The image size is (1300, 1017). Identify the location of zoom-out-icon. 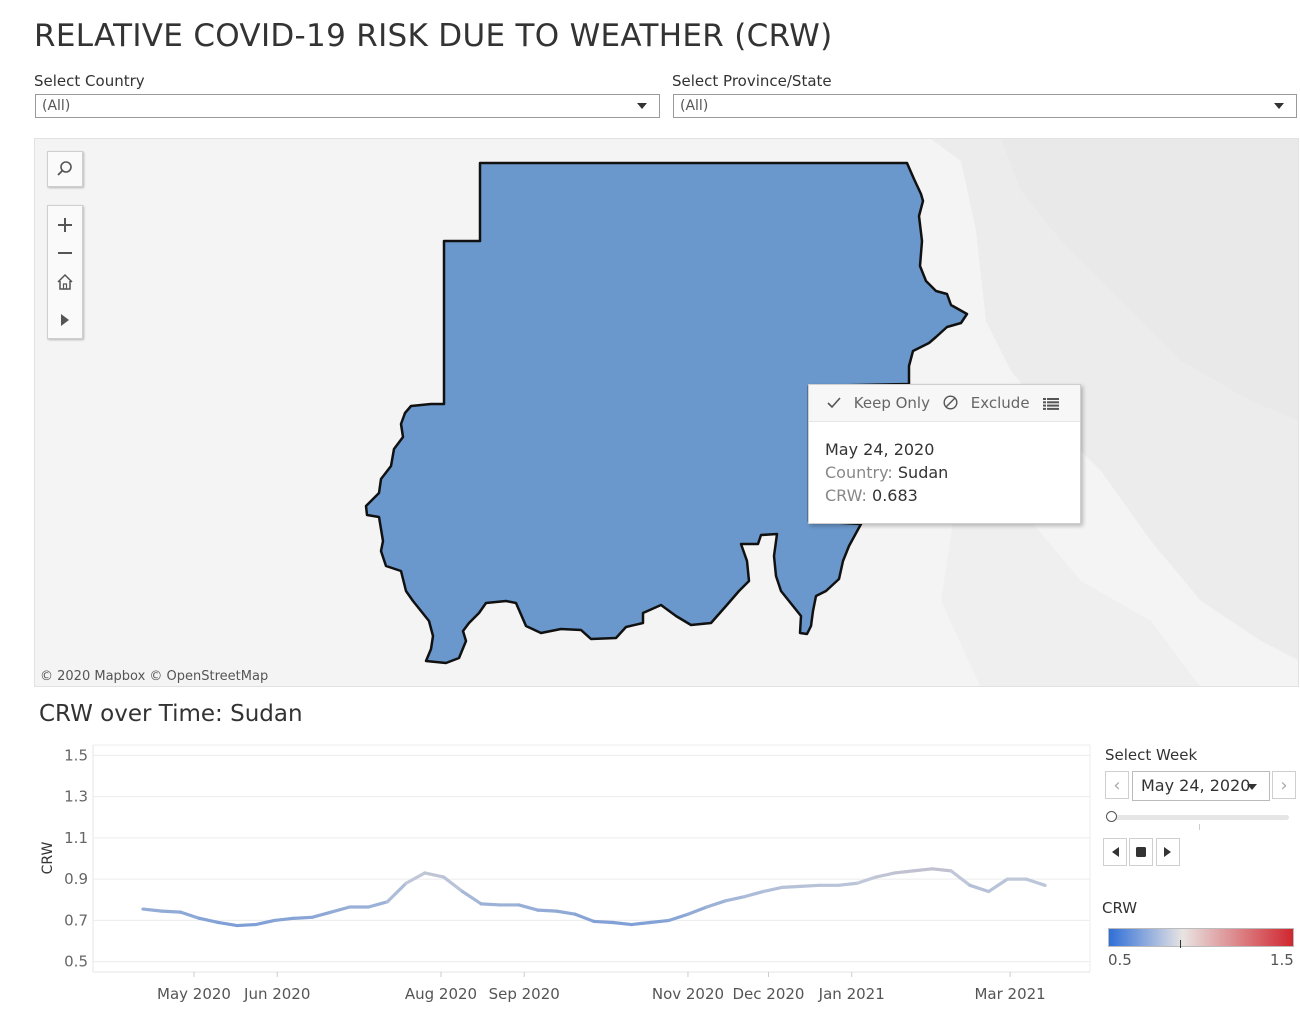
(65, 253).